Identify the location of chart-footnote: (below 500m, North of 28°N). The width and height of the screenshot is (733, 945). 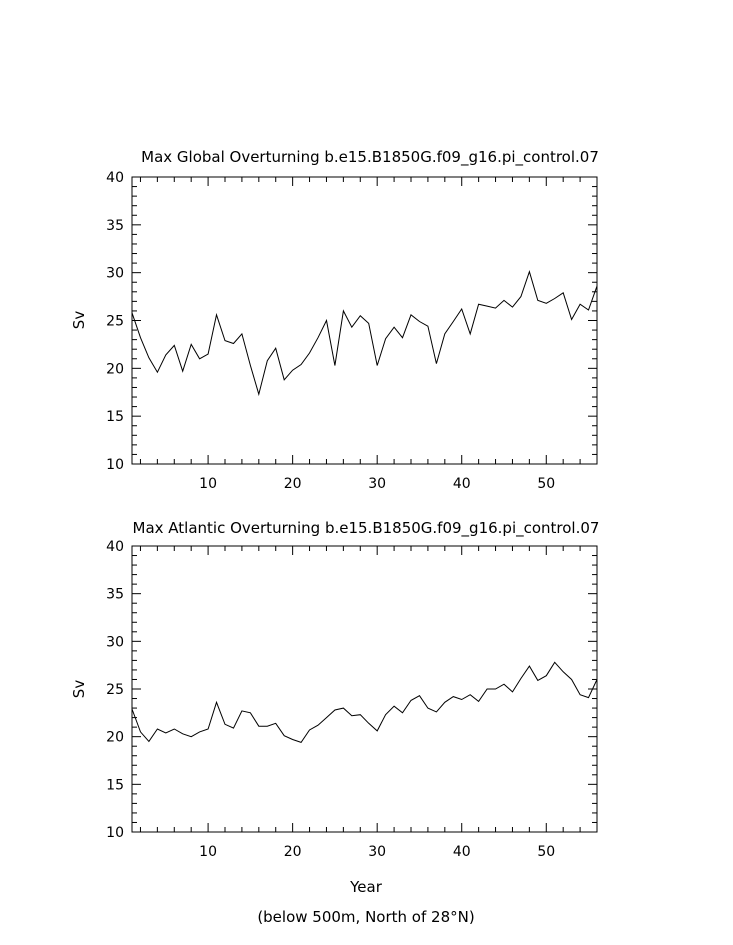
(365, 917).